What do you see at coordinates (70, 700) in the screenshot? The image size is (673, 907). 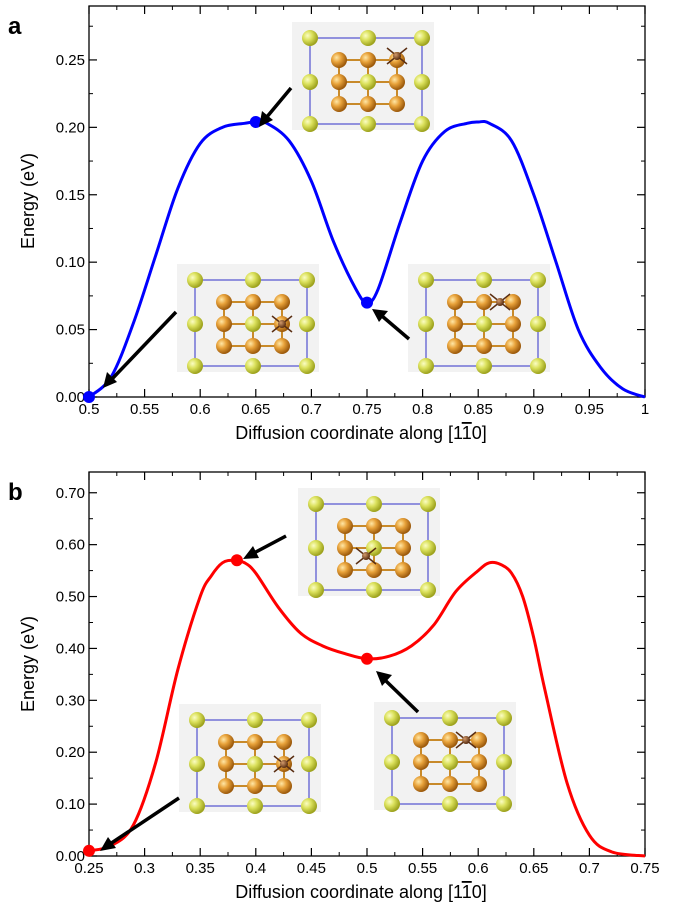 I see `y-tick-label: 0.30` at bounding box center [70, 700].